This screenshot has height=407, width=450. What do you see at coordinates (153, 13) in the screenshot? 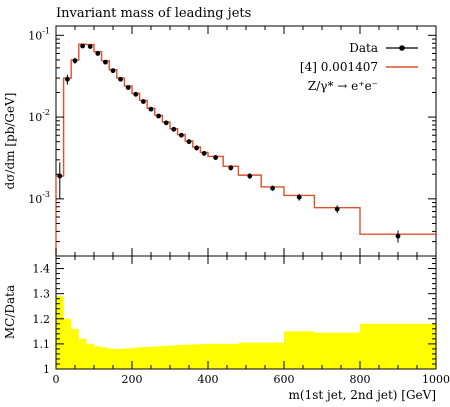
I see `chart-title: Invariant mass of leading jets` at bounding box center [153, 13].